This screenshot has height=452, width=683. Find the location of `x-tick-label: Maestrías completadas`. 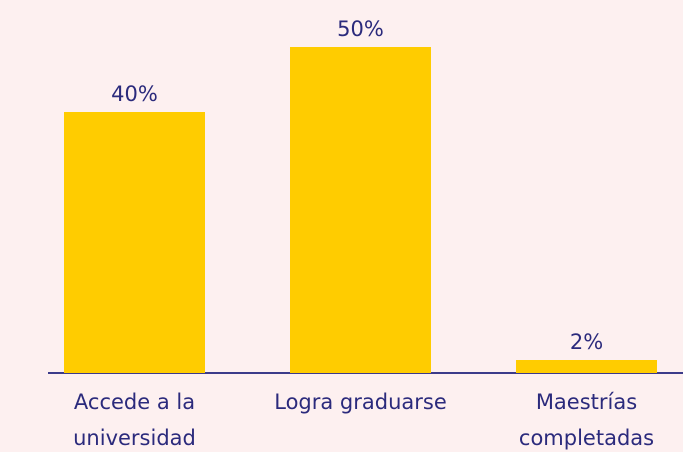

x-tick-label: Maestrías completadas is located at coordinates (586, 420).